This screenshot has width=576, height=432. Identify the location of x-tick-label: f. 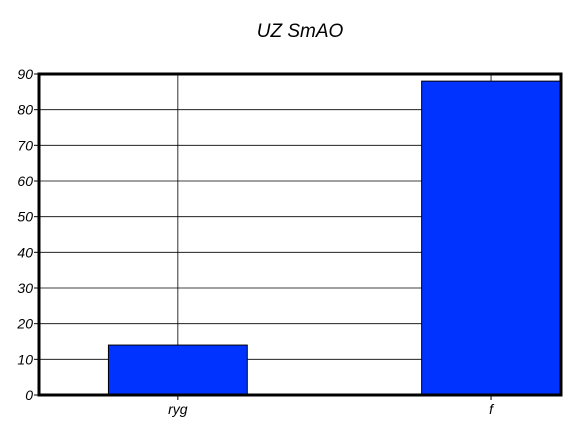
(492, 409).